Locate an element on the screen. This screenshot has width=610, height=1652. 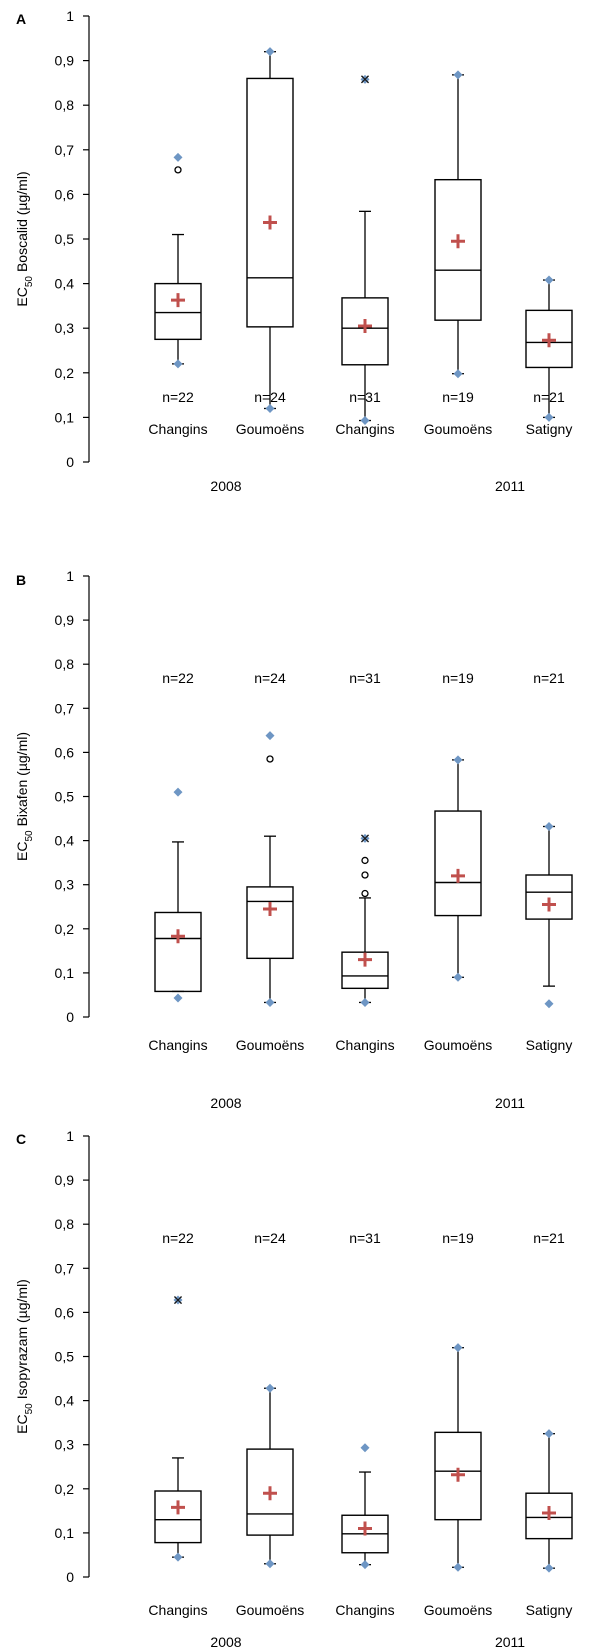
y-tick-label: 0,3 is located at coordinates (65, 328).